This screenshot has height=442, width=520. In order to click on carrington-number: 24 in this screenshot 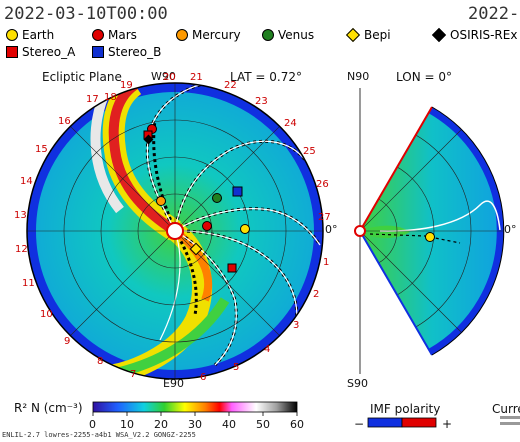, I will do `click(290, 123)`.